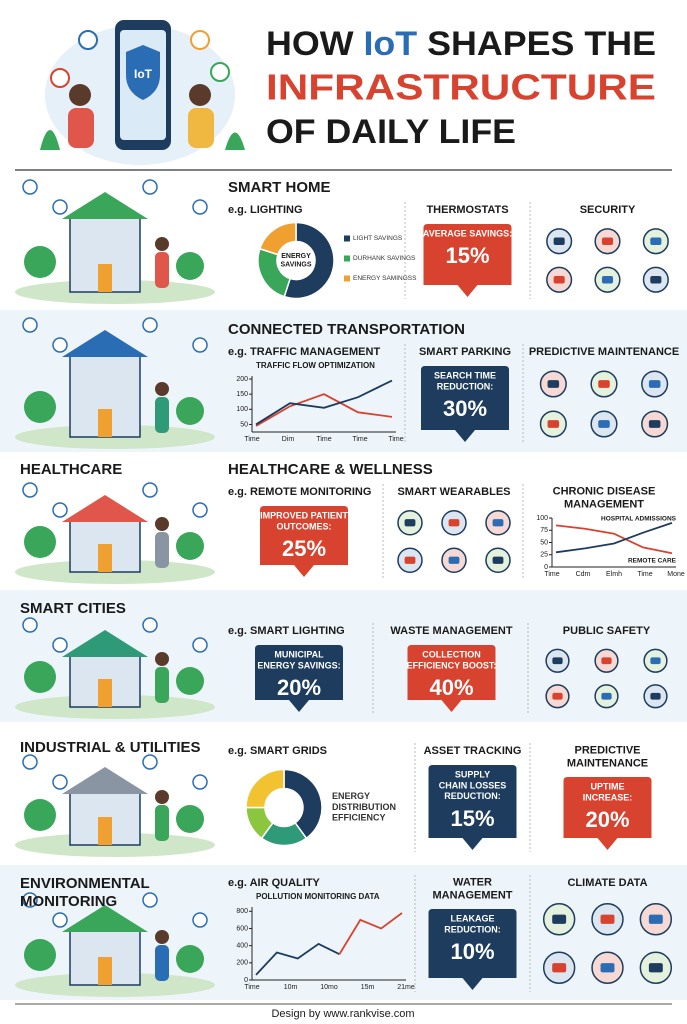  Describe the element at coordinates (115, 944) in the screenshot. I see `section-illustration` at that location.